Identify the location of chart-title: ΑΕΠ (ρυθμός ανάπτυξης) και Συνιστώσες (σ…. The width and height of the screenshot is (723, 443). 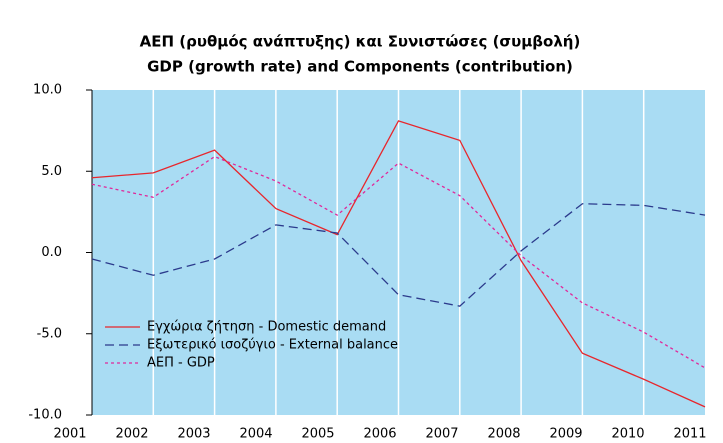
(360, 42).